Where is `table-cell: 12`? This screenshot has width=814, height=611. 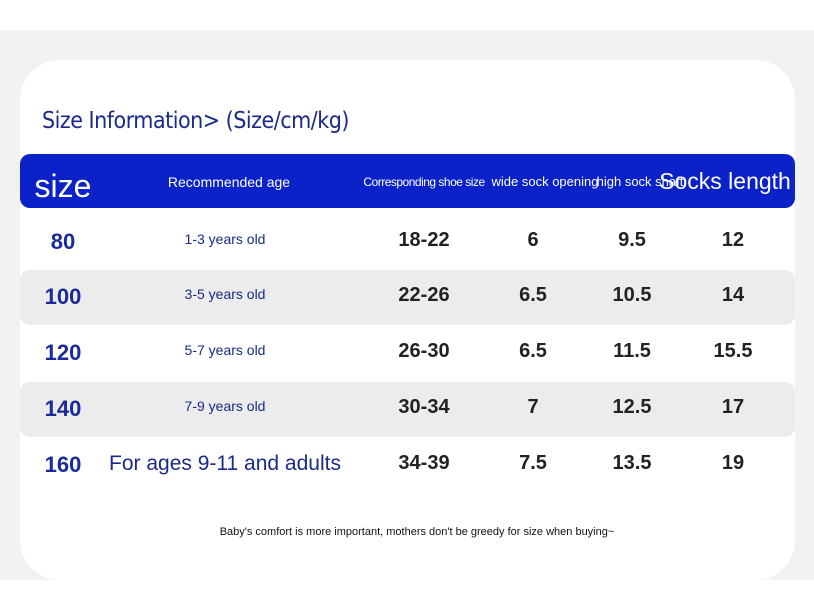 table-cell: 12 is located at coordinates (733, 240).